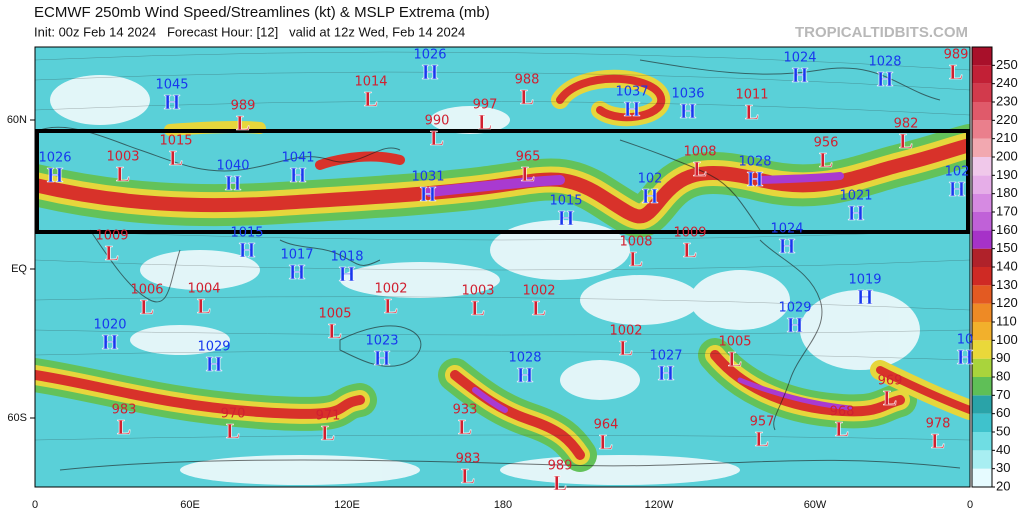 This screenshot has width=1024, height=512. Describe the element at coordinates (1006, 320) in the screenshot. I see `colorbar-label: 110` at that location.